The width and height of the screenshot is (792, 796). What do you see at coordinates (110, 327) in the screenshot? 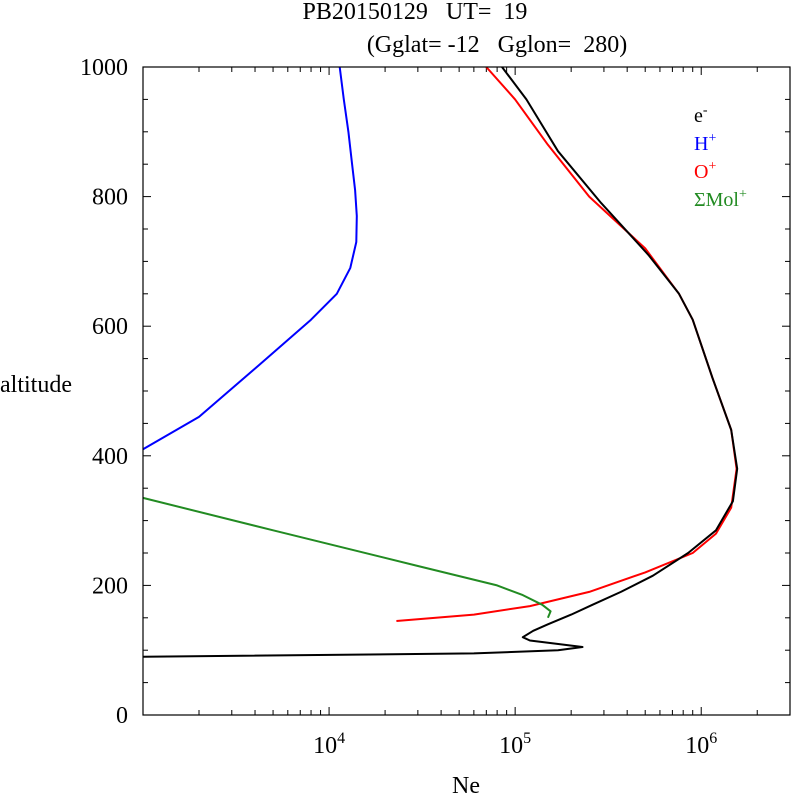
I see `y-tick-label: 600` at bounding box center [110, 327].